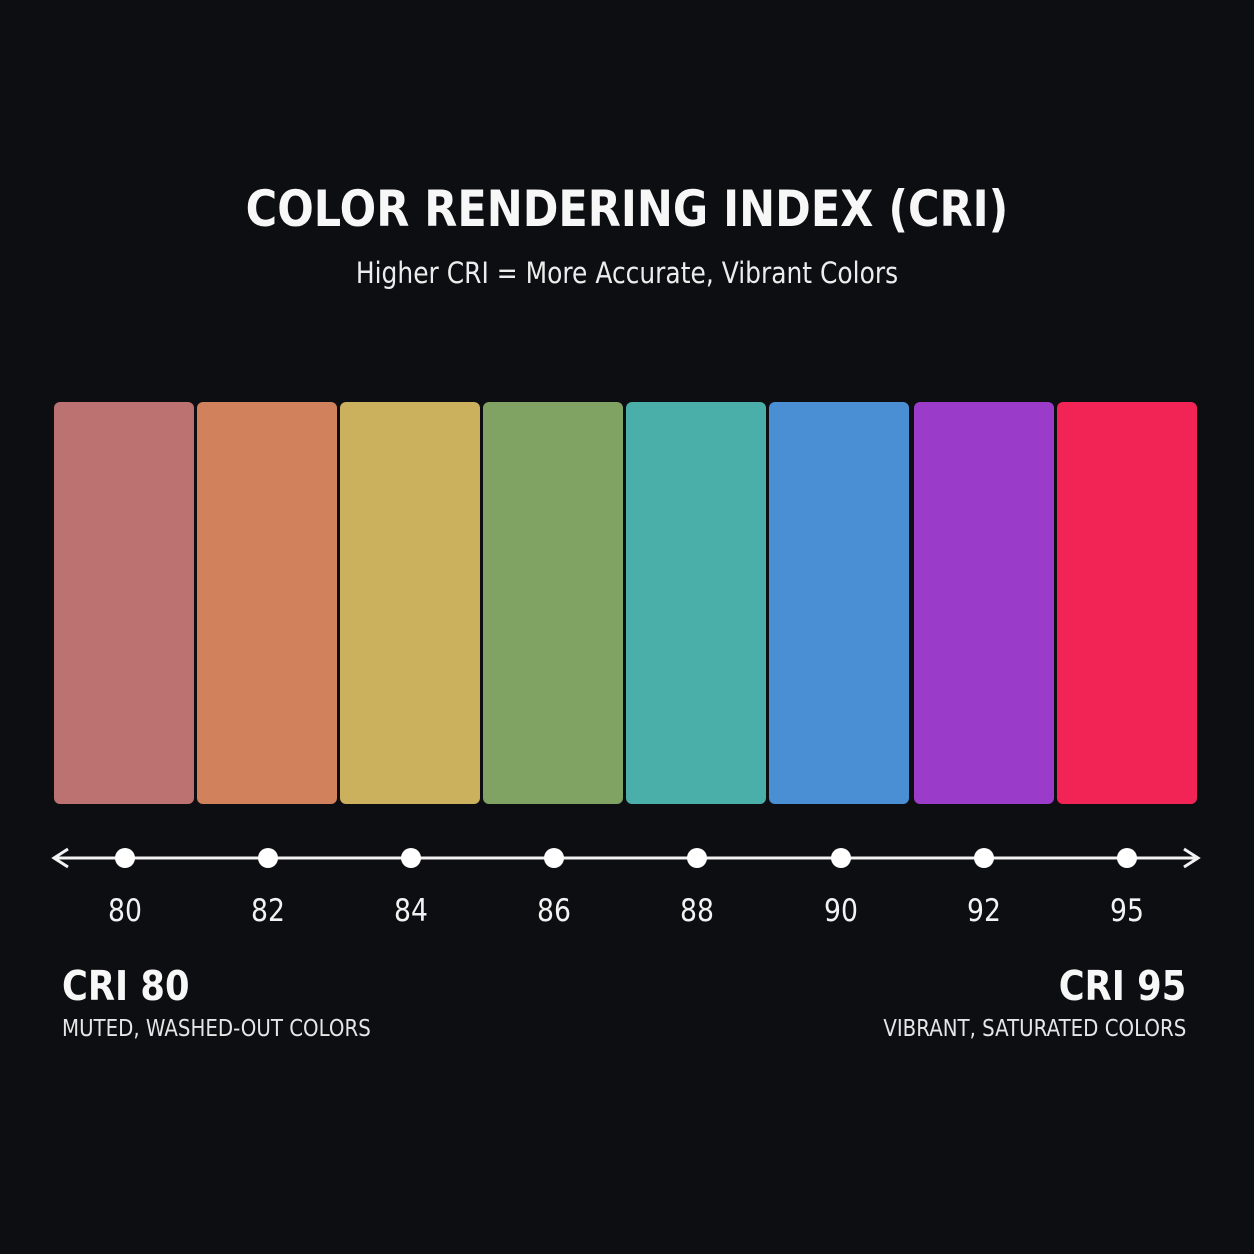  What do you see at coordinates (1122, 986) in the screenshot?
I see `right-end-title: CRI 95` at bounding box center [1122, 986].